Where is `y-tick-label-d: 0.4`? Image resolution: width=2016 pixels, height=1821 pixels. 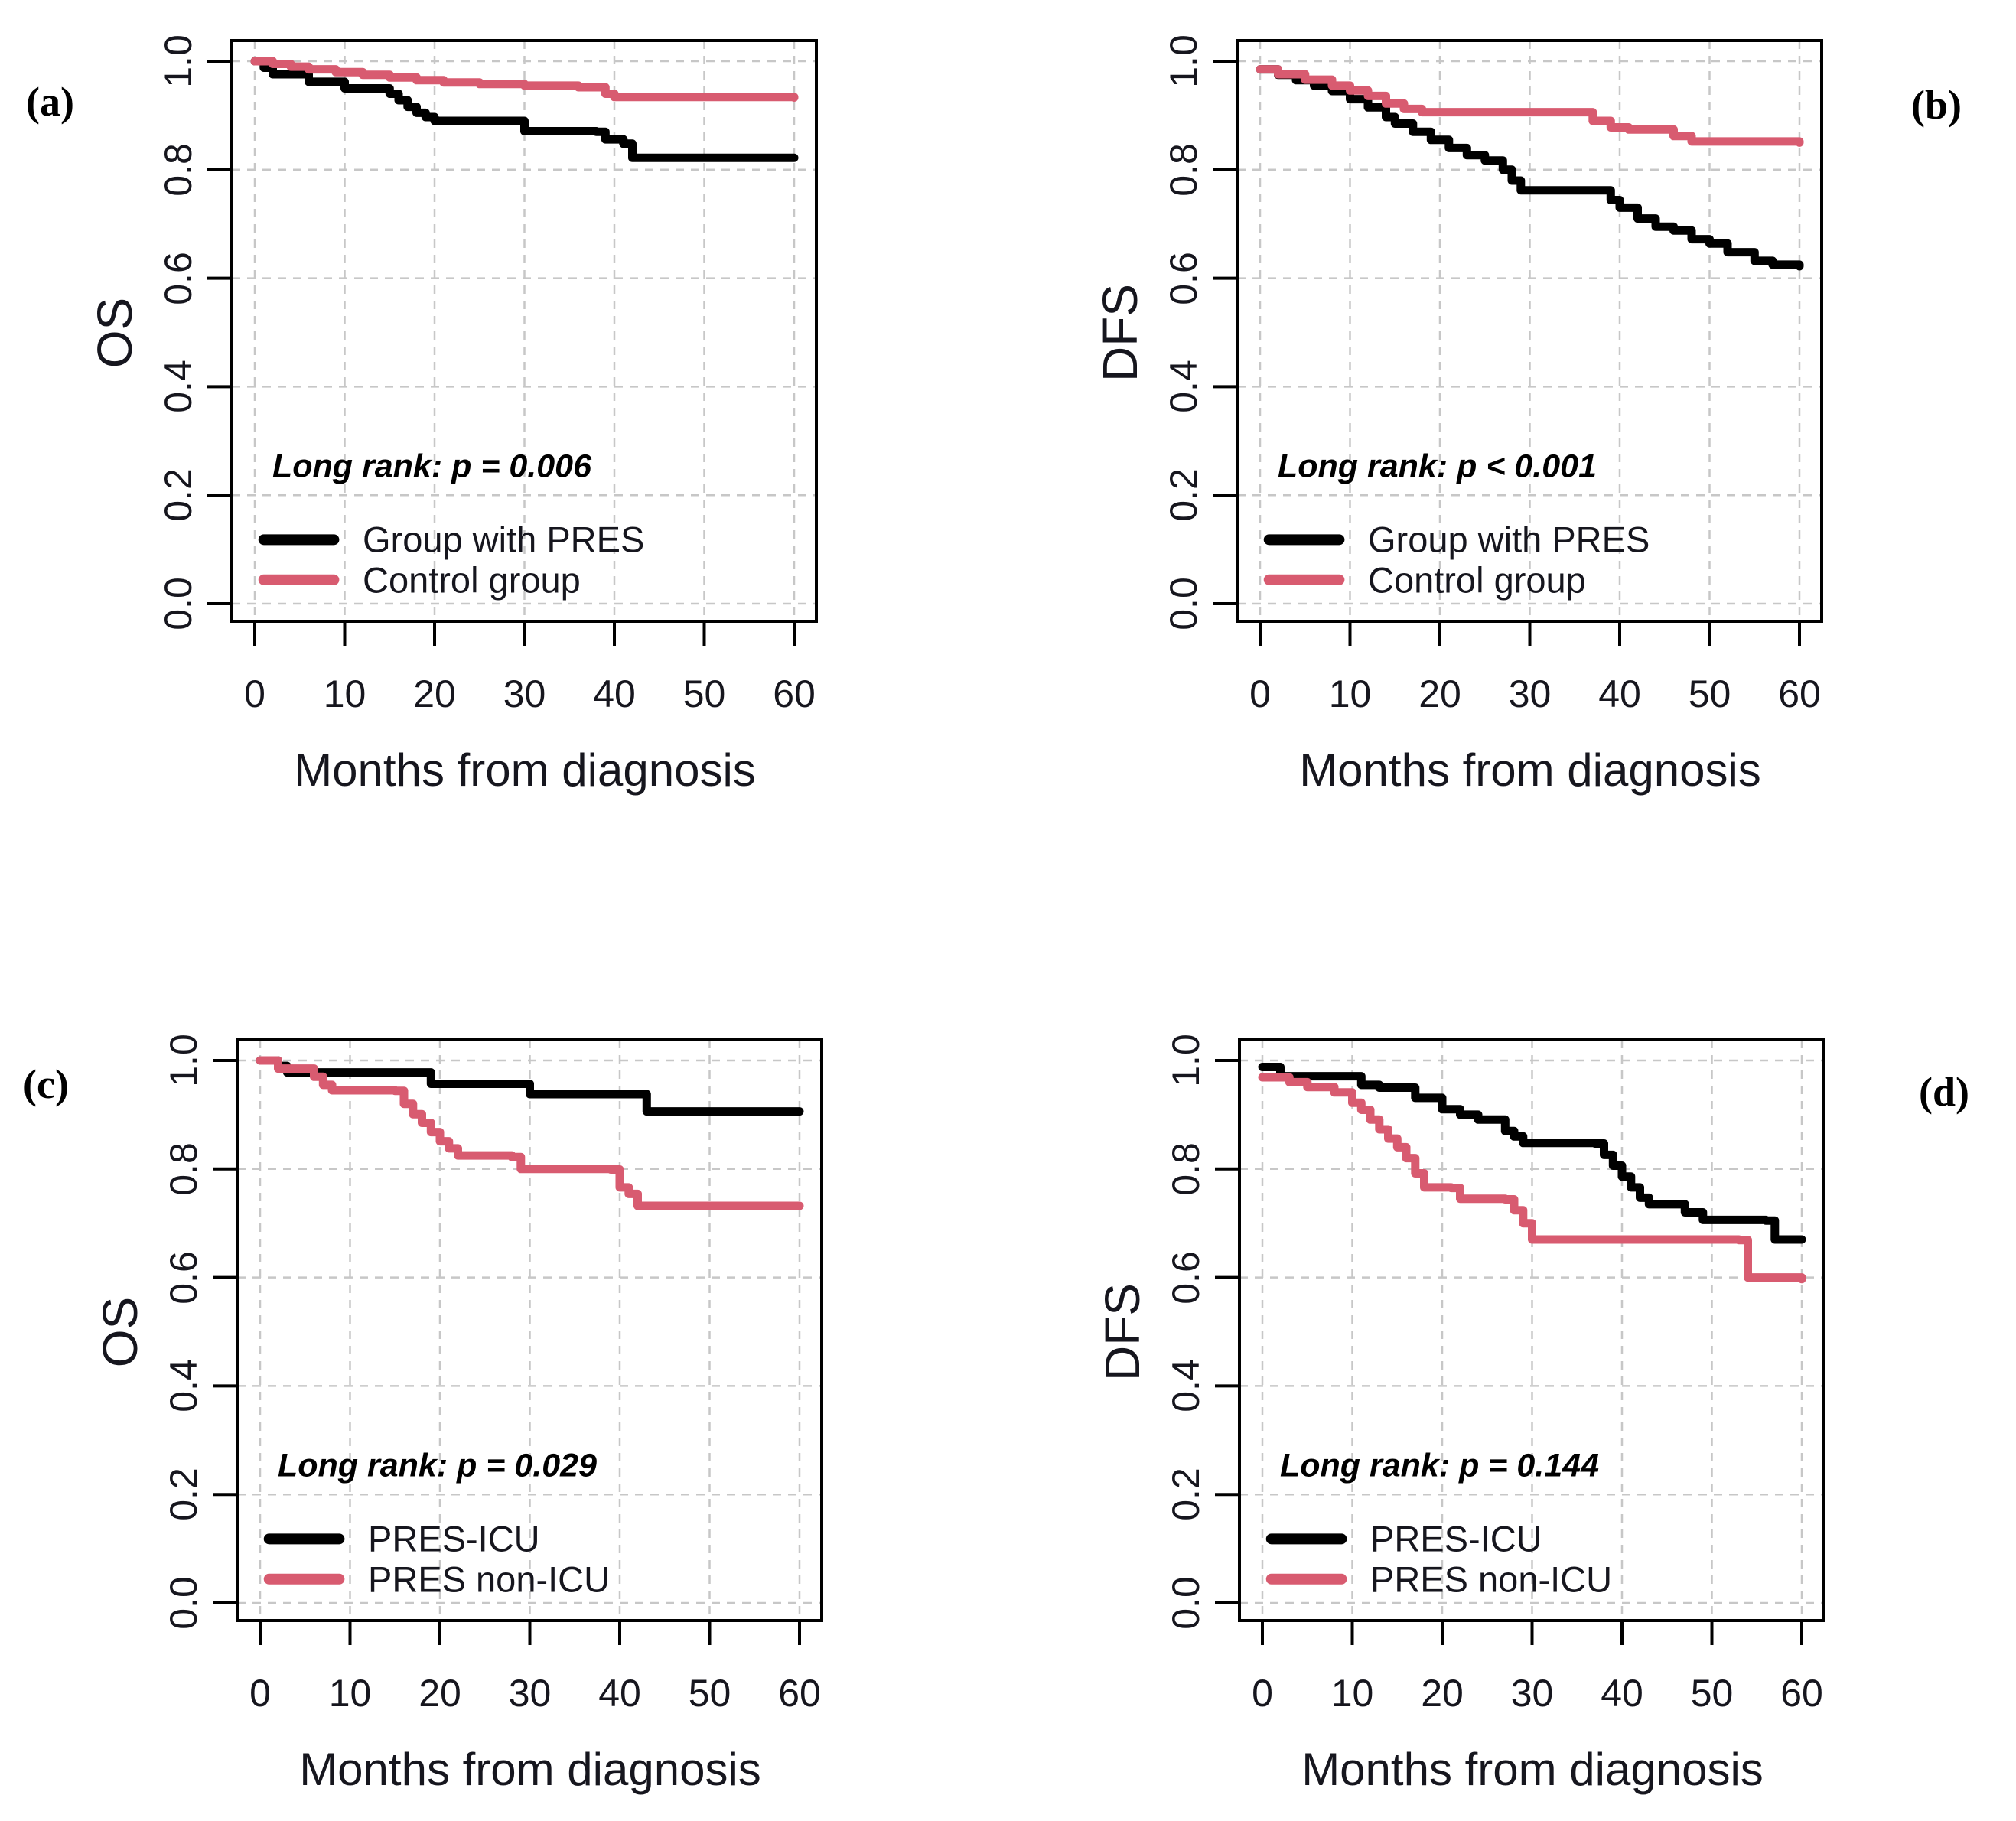 y-tick-label-d: 0.4 is located at coordinates (1185, 1386).